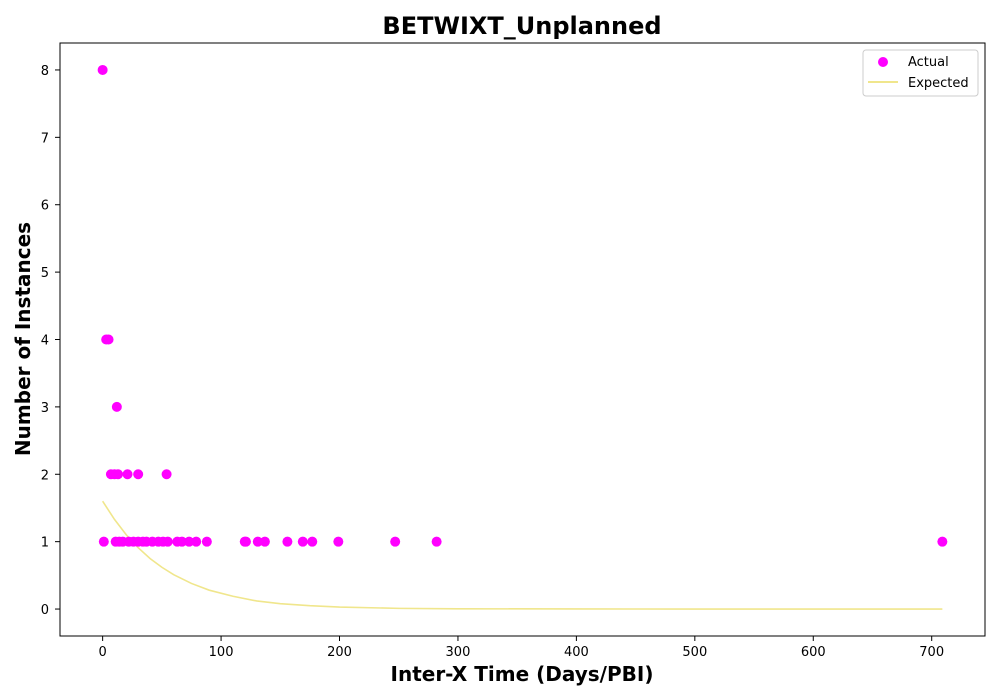 The width and height of the screenshot is (1000, 700). Describe the element at coordinates (522, 674) in the screenshot. I see `x-axis-label: Inter-X Time (Days/PBI)` at that location.